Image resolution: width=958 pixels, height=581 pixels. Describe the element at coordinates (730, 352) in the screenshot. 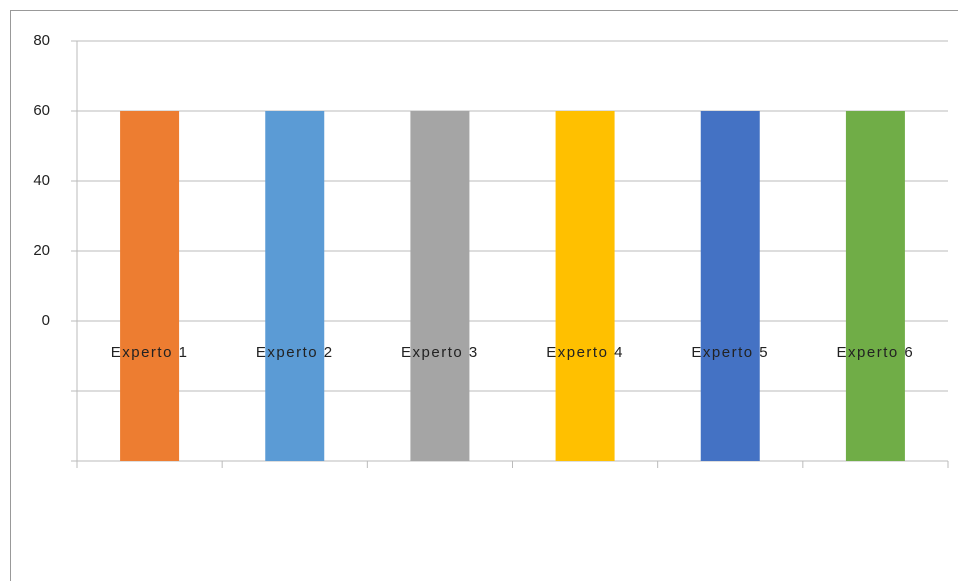

I see `x-tick-label: Experto 5` at that location.